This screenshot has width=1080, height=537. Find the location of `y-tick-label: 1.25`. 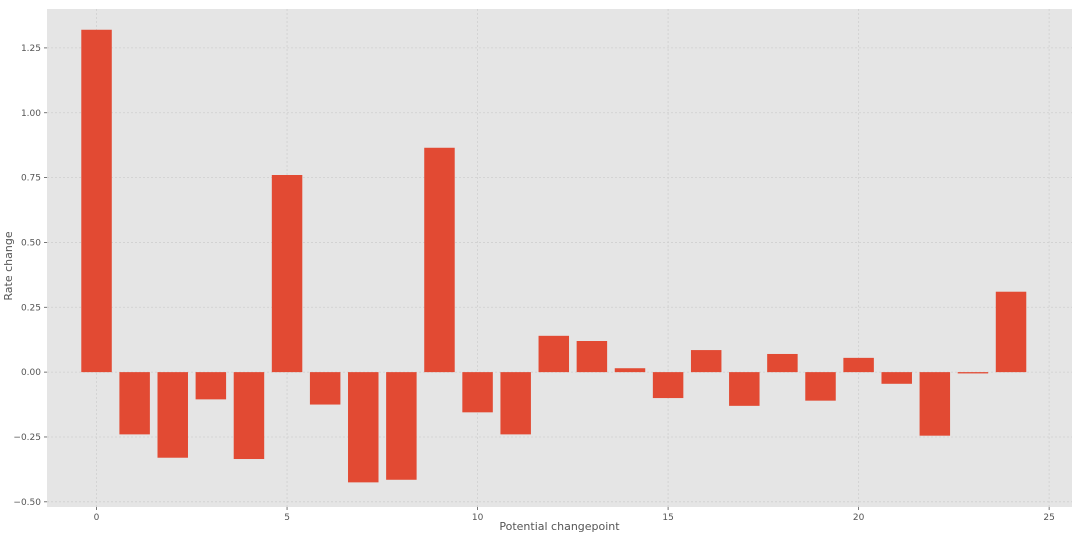

y-tick-label: 1.25 is located at coordinates (31, 49).